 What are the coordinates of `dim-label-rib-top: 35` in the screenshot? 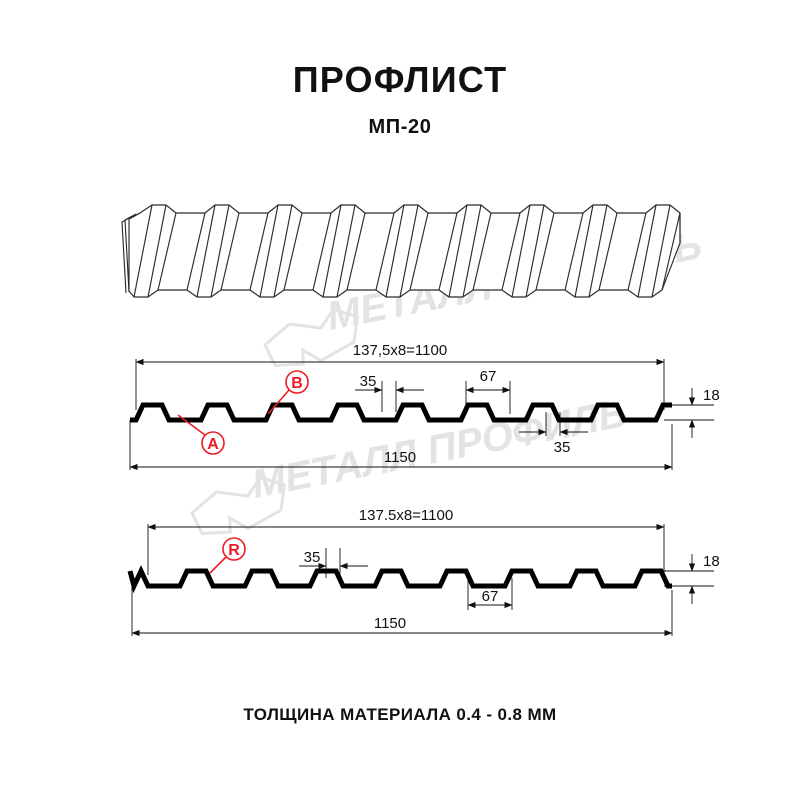 It's located at (368, 381).